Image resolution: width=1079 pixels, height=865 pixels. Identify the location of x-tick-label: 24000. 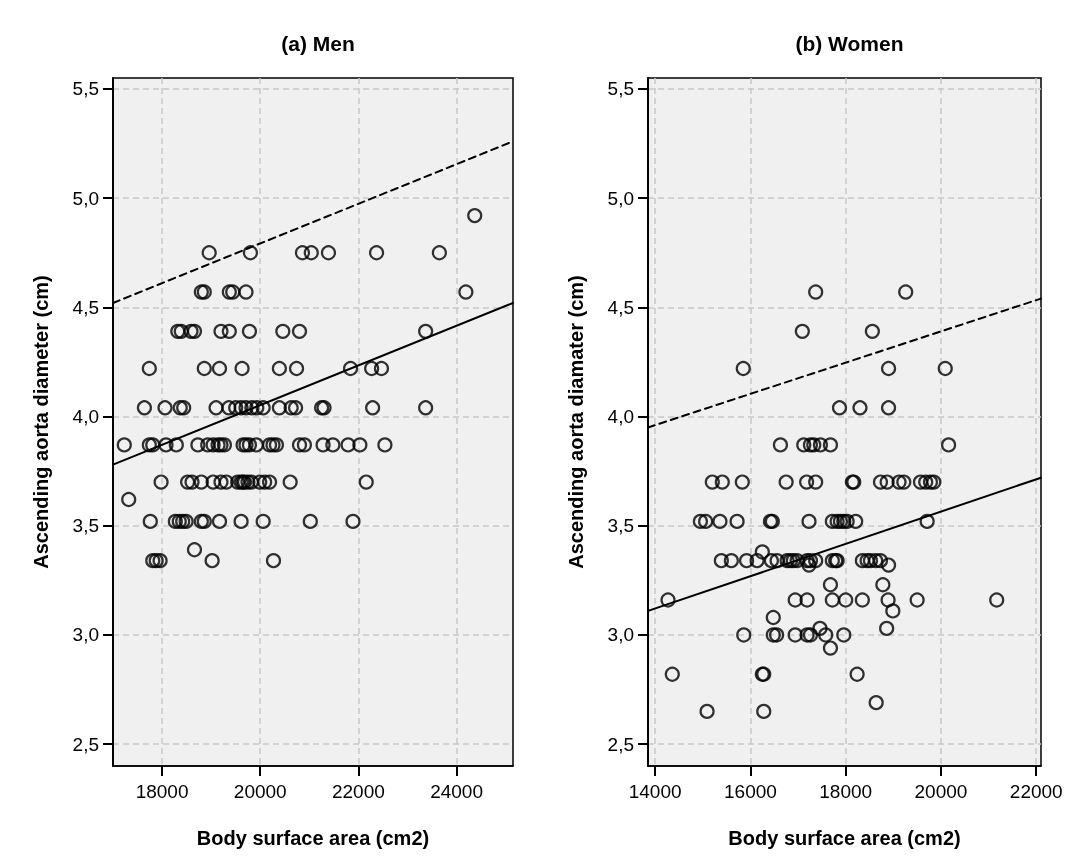
(456, 791).